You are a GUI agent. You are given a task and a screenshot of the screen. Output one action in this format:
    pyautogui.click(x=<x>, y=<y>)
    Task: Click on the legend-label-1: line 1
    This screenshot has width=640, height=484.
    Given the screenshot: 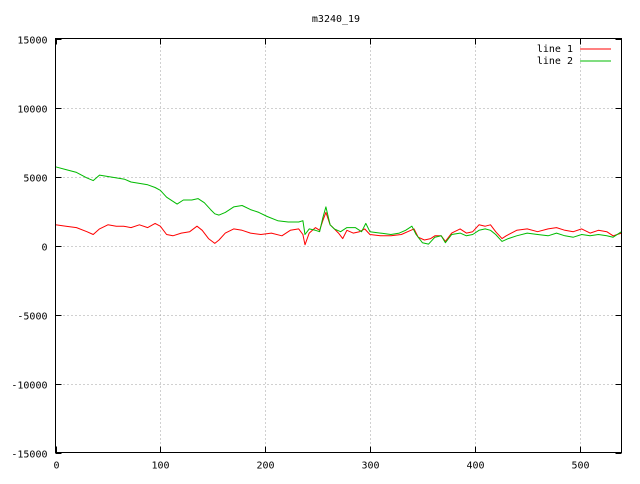 What is the action you would take?
    pyautogui.click(x=555, y=49)
    